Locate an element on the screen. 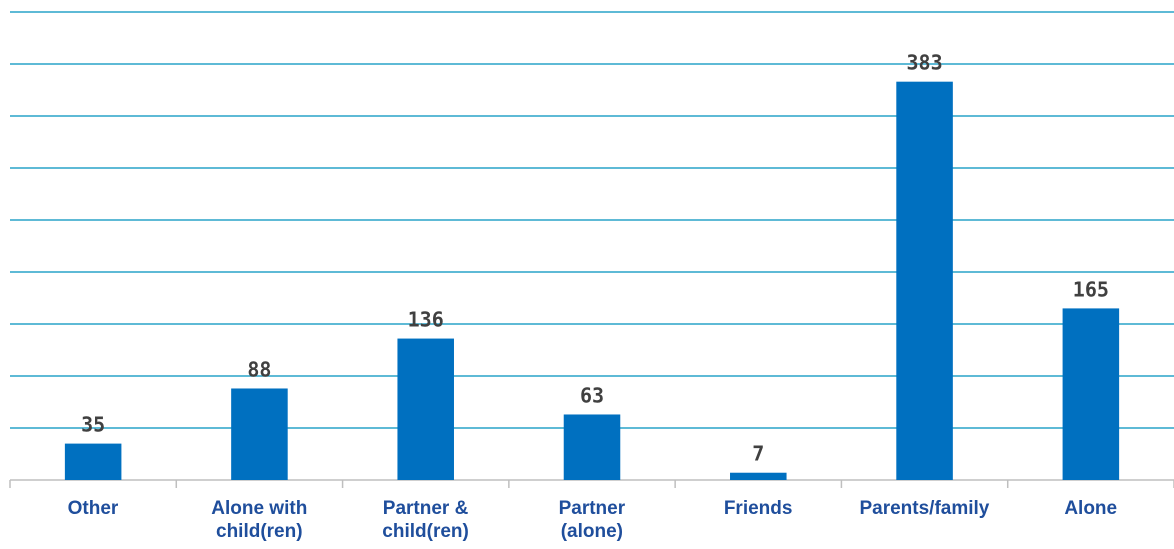 The height and width of the screenshot is (549, 1174). x-tick-label: Alone with child(ren) is located at coordinates (259, 520).